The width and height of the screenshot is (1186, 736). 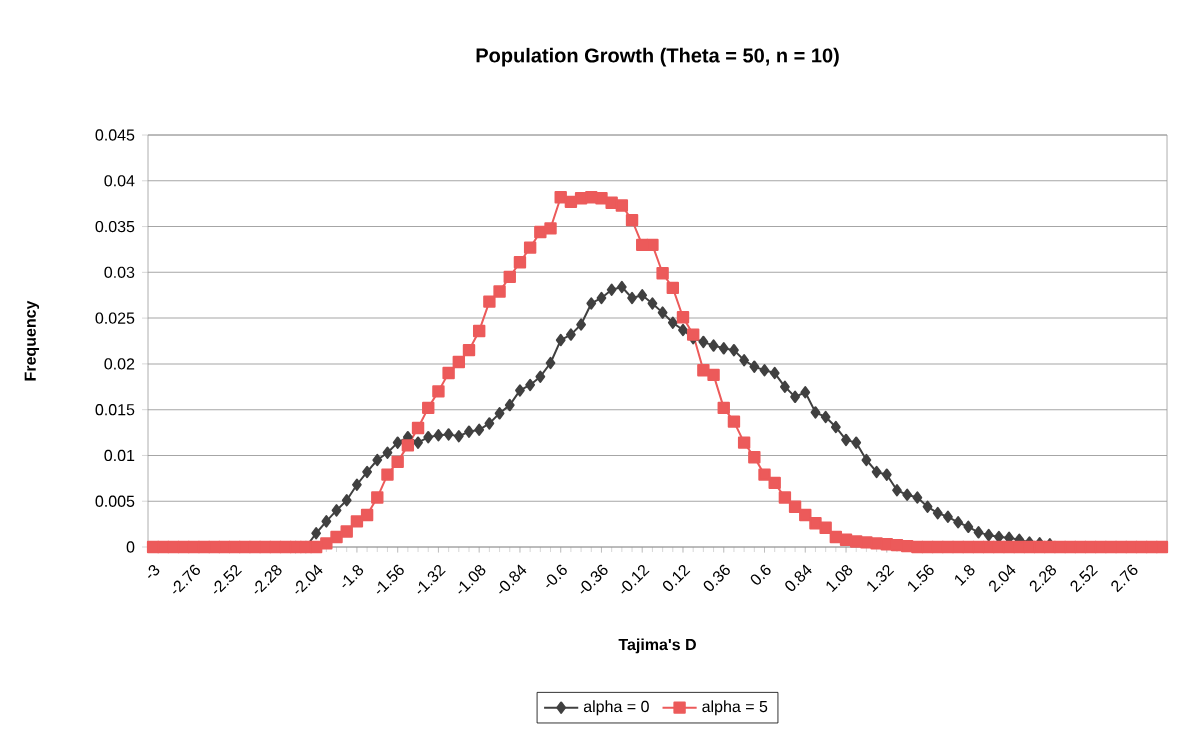 What do you see at coordinates (1043, 578) in the screenshot?
I see `x-tick-label: 2.28` at bounding box center [1043, 578].